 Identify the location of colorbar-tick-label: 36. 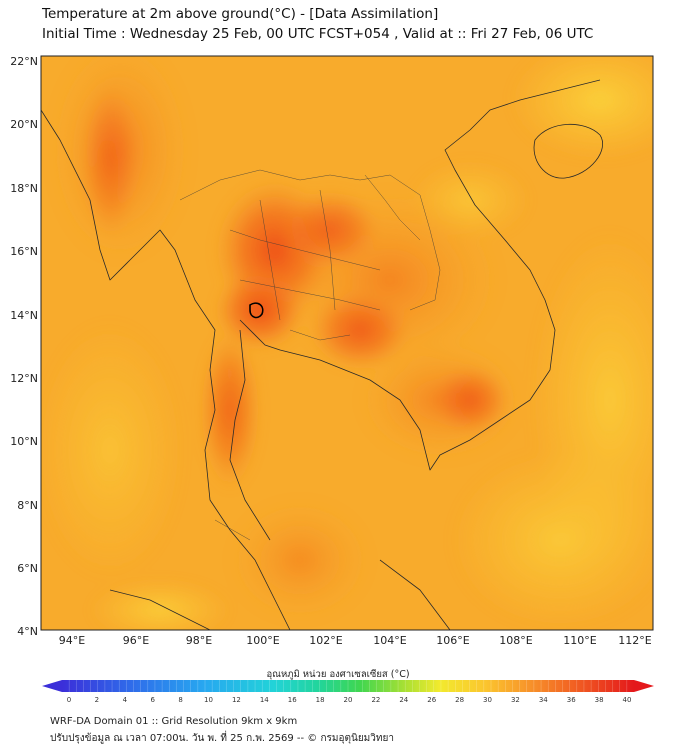
(571, 700).